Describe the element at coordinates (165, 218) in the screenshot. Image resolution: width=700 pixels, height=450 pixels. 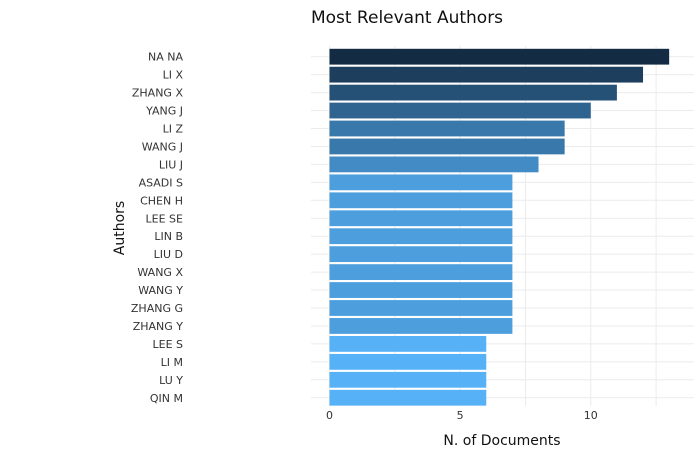
I see `y-tick-label: LEE SE` at that location.